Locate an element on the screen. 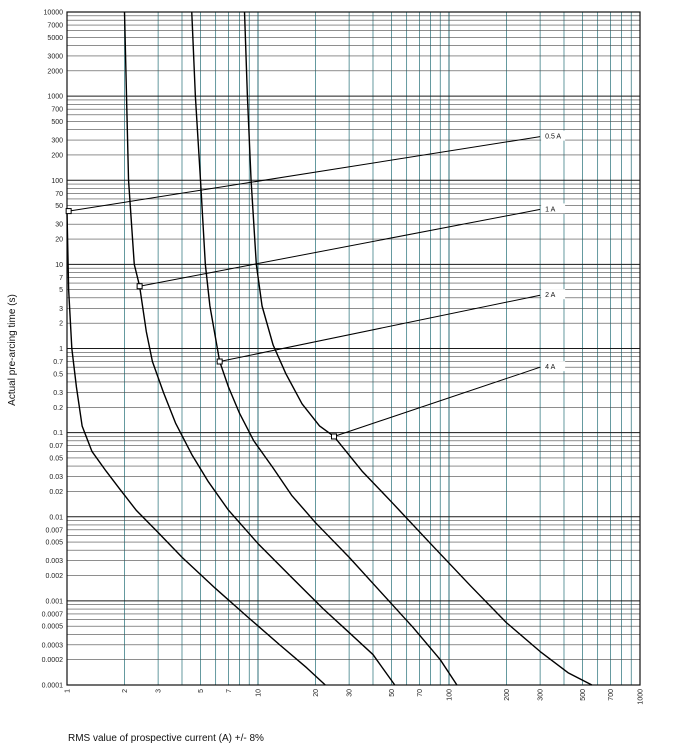  y-tick-label: 0.0002 is located at coordinates (53, 660).